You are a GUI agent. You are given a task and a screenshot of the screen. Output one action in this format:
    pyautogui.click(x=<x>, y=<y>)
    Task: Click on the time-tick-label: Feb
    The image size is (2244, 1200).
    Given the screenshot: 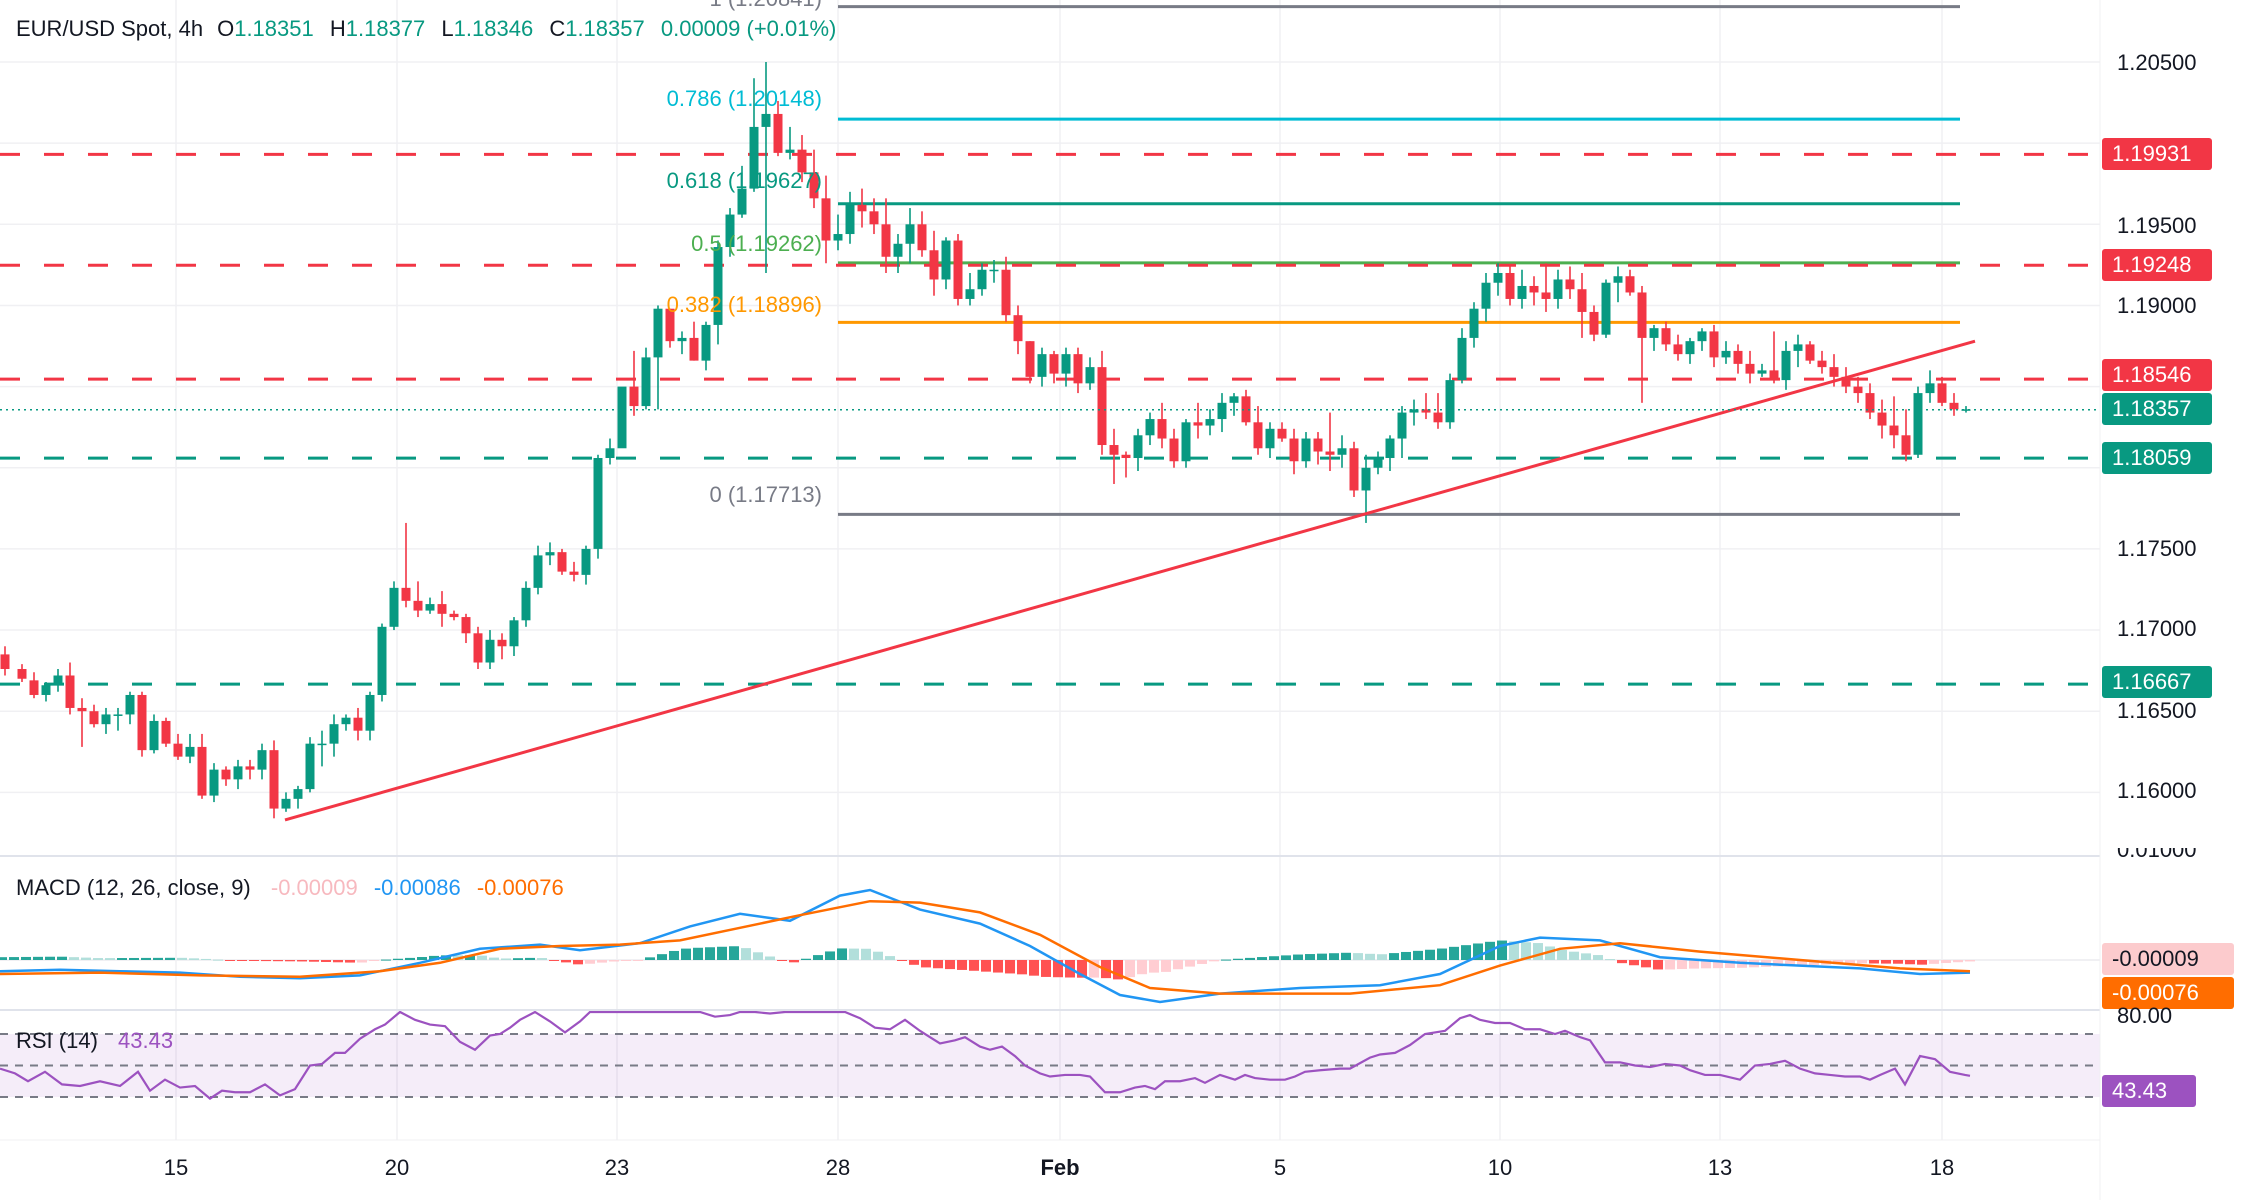 What is the action you would take?
    pyautogui.click(x=1060, y=1167)
    